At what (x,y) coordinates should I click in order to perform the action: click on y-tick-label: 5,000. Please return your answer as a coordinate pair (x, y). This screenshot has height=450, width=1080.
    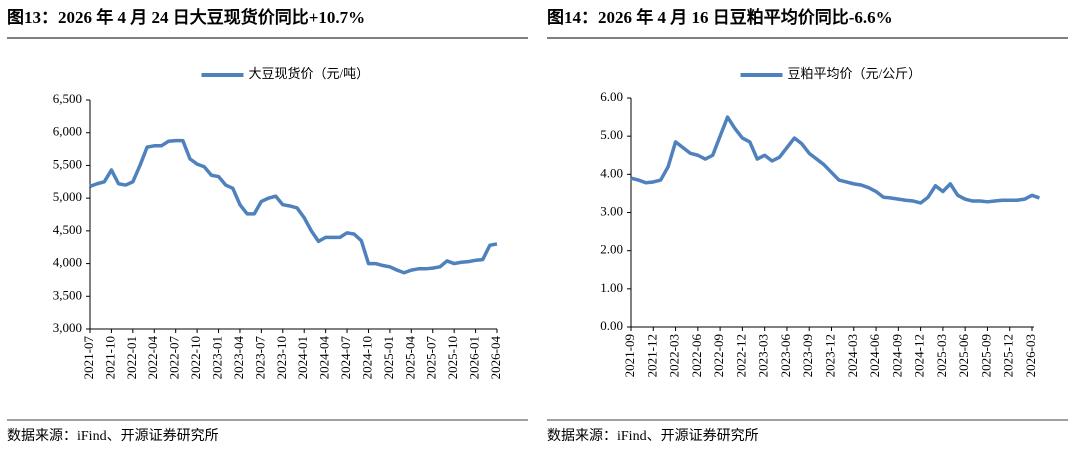
    Looking at the image, I should click on (67, 196).